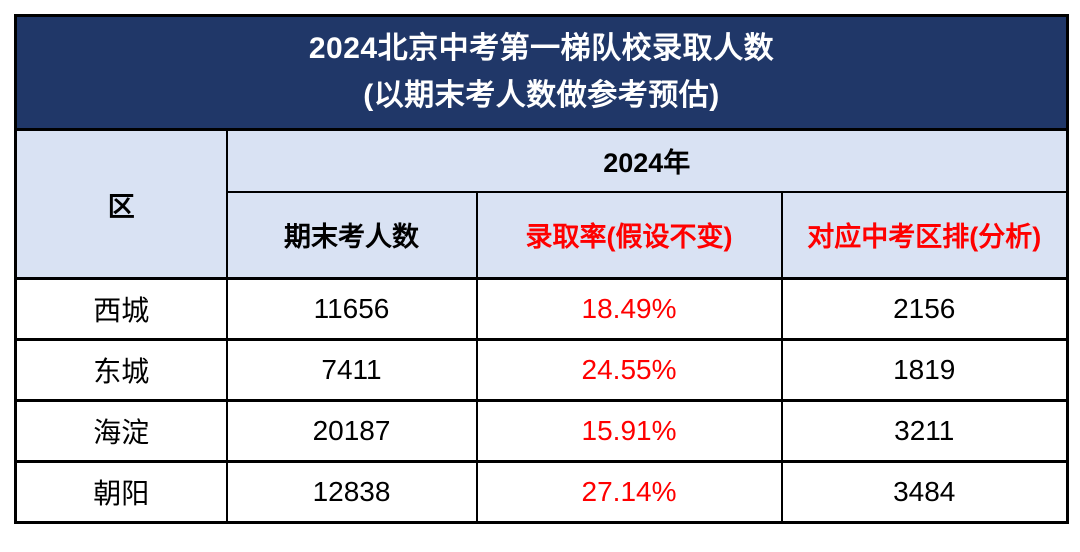 This screenshot has width=1080, height=552. What do you see at coordinates (121, 492) in the screenshot?
I see `district-cell: 朝阳` at bounding box center [121, 492].